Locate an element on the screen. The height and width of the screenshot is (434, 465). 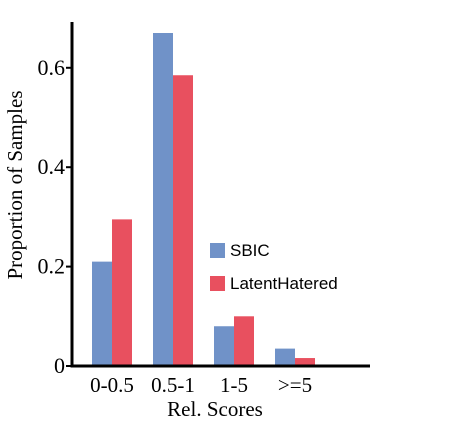
y-ticks: 0 0.2 0.4 0.6 is located at coordinates (55, 216).